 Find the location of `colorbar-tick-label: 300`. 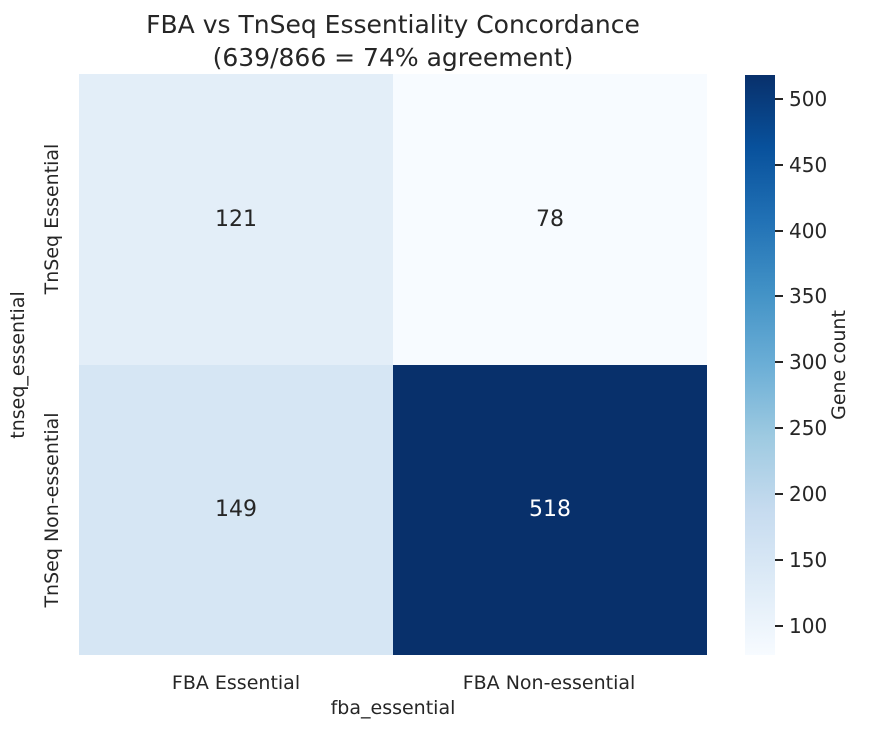

colorbar-tick-label: 300 is located at coordinates (808, 362).